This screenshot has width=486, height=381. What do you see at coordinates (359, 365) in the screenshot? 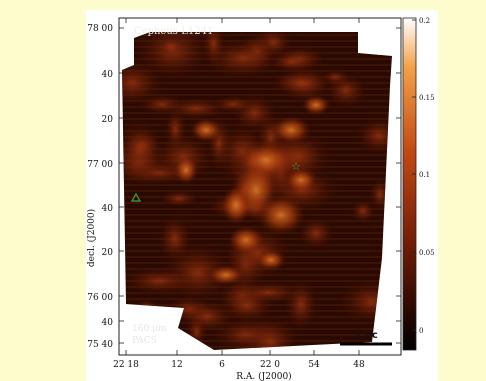
I see `x-tick-label: 48` at bounding box center [359, 365].